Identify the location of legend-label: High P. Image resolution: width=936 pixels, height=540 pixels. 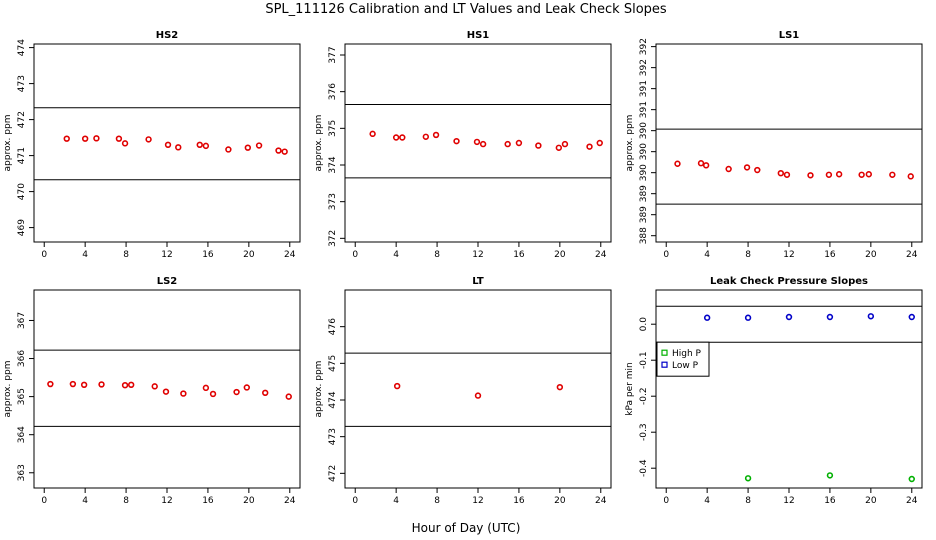
(687, 354).